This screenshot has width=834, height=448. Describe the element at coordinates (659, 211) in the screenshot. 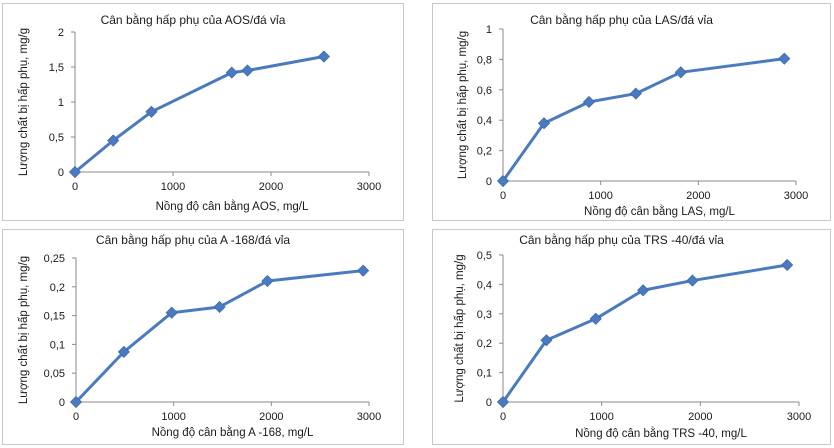

I see `x-axis-label: Nồng độ cân bằng LAS, mg/L` at that location.